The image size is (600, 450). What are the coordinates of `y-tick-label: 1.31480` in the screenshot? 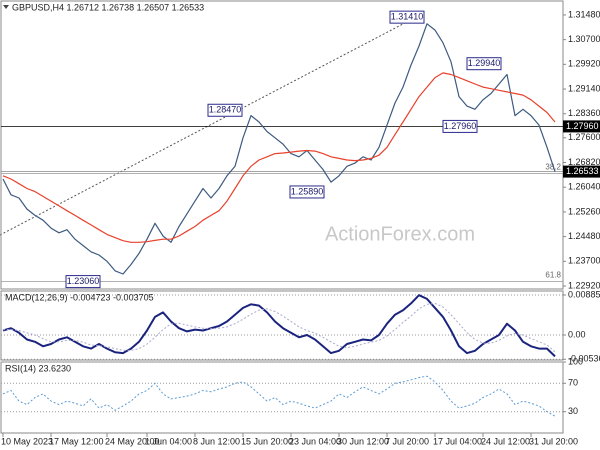 It's located at (584, 14).